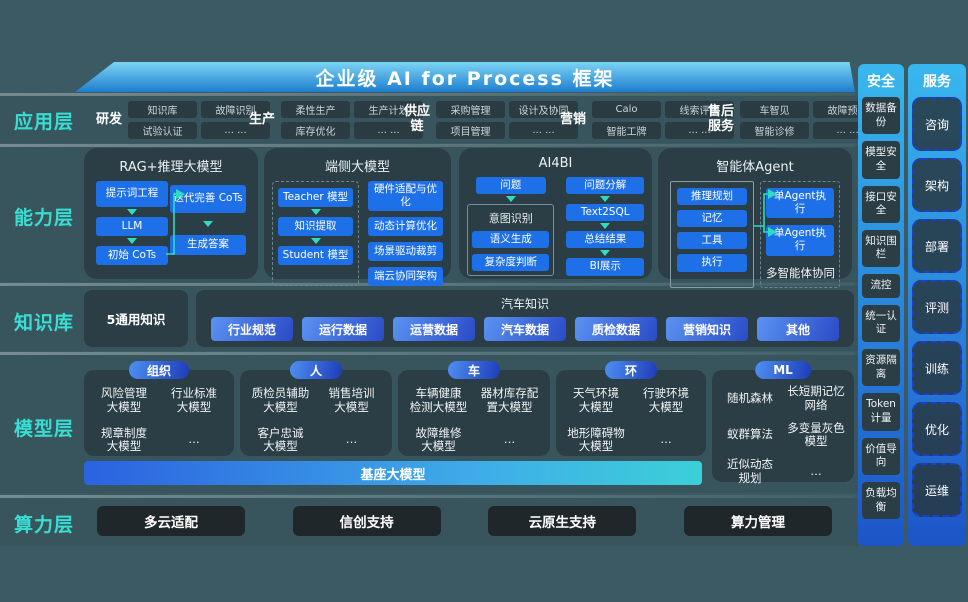 This screenshot has width=968, height=602. I want to click on multi-agent-caption: 多智能体协同, so click(800, 272).